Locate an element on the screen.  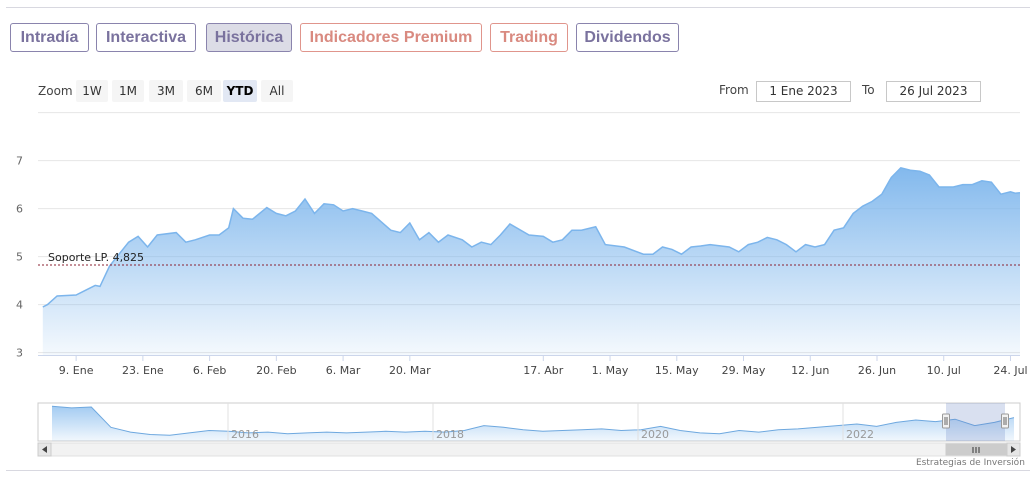
zoom-label: Zoom is located at coordinates (55, 91).